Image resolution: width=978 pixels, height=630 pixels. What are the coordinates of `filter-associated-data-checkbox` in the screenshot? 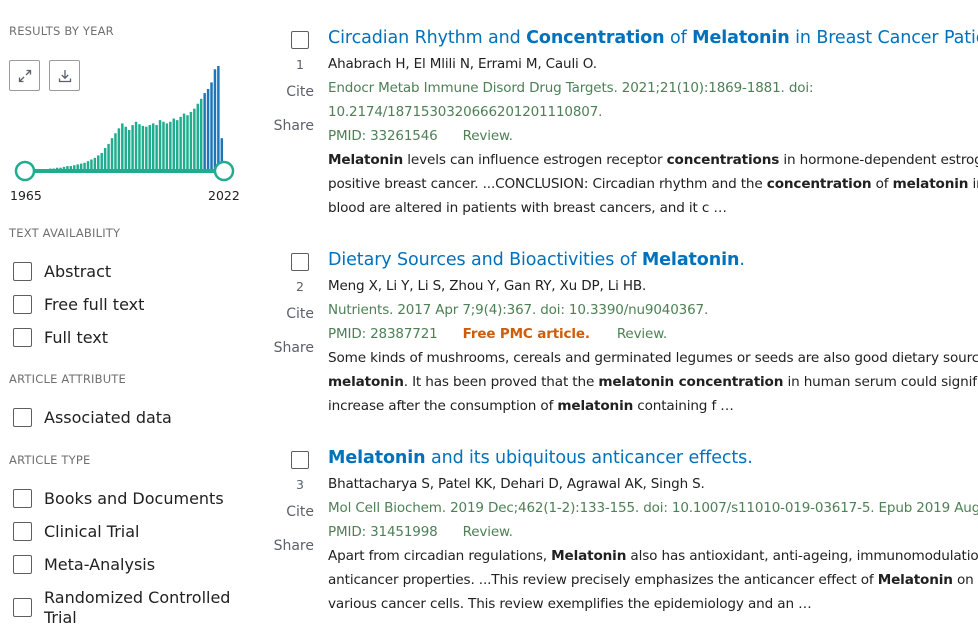 It's located at (22, 417).